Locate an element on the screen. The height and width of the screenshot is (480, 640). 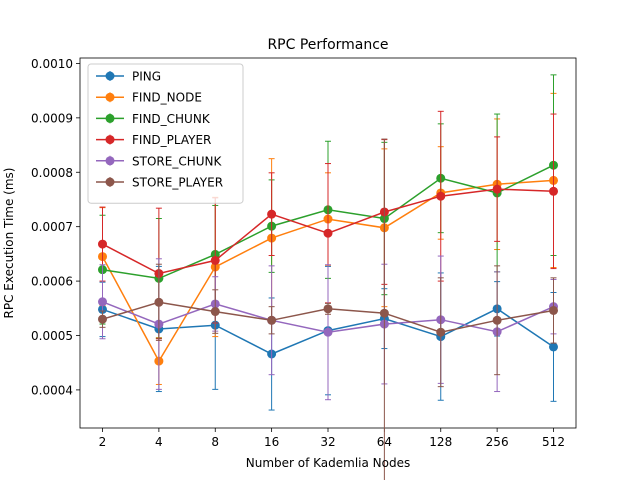
x-tick-label: 8 is located at coordinates (215, 442).